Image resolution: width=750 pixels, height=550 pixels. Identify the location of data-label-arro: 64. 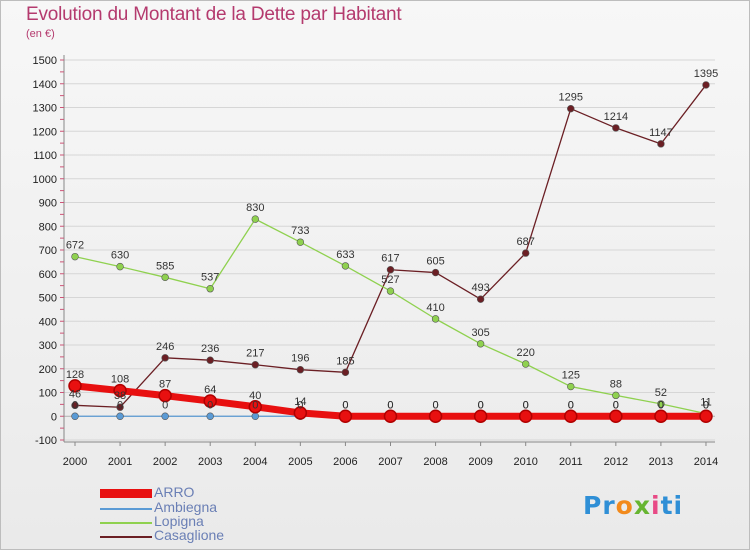
(210, 390).